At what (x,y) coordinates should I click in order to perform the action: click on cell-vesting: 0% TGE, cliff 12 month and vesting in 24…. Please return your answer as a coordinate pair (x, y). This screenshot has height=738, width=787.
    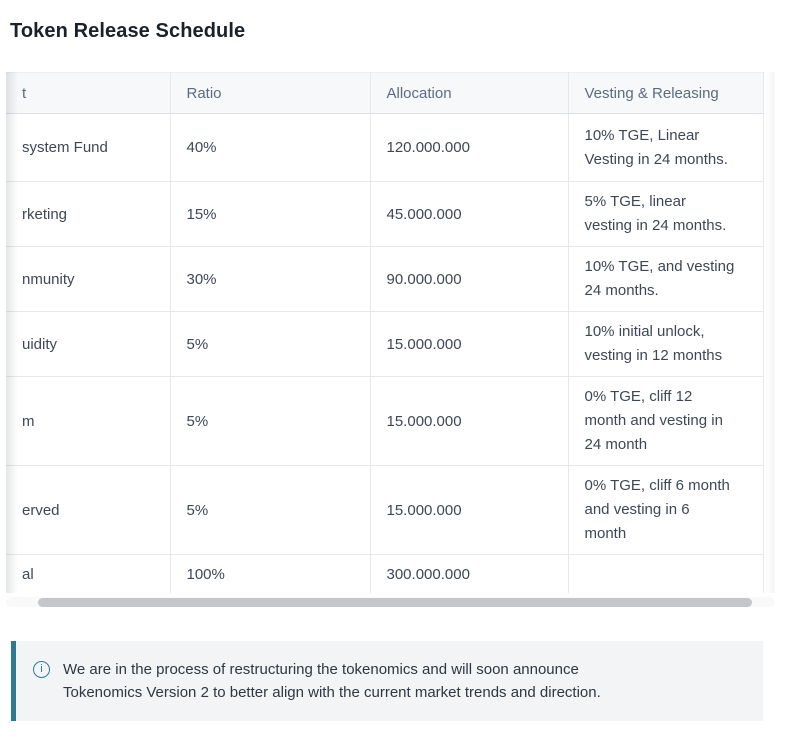
    Looking at the image, I should click on (666, 421).